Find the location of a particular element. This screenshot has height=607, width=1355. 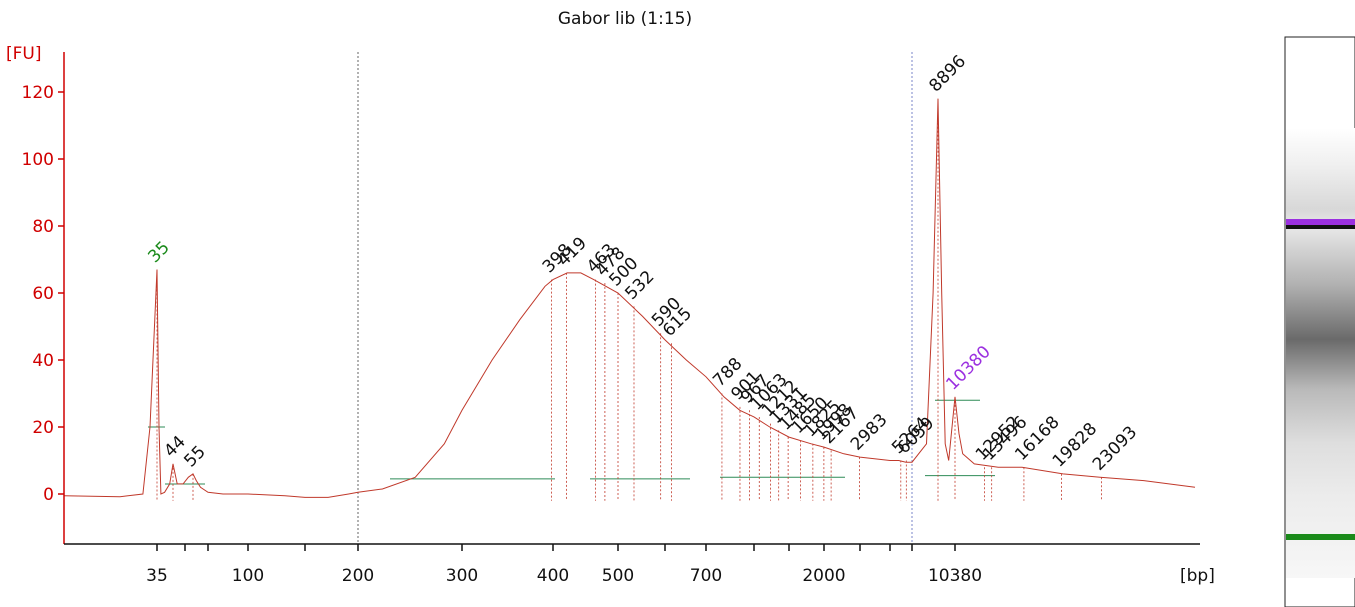

x-tick-label: 400 is located at coordinates (553, 576).